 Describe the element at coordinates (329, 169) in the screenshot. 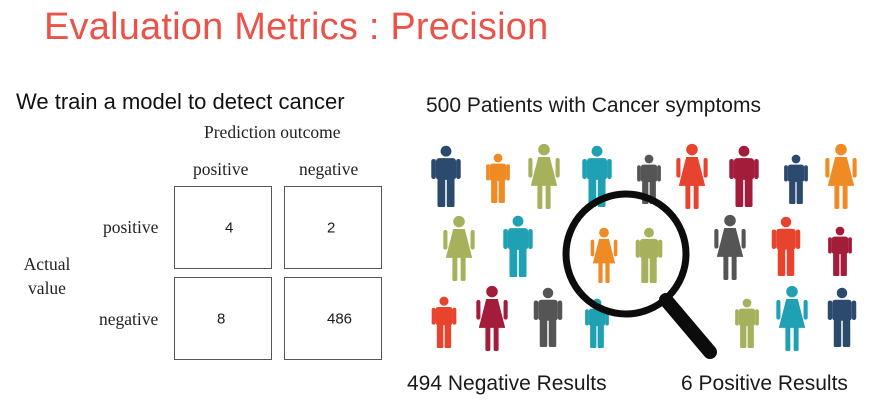

I see `column-label-negative: negative` at that location.